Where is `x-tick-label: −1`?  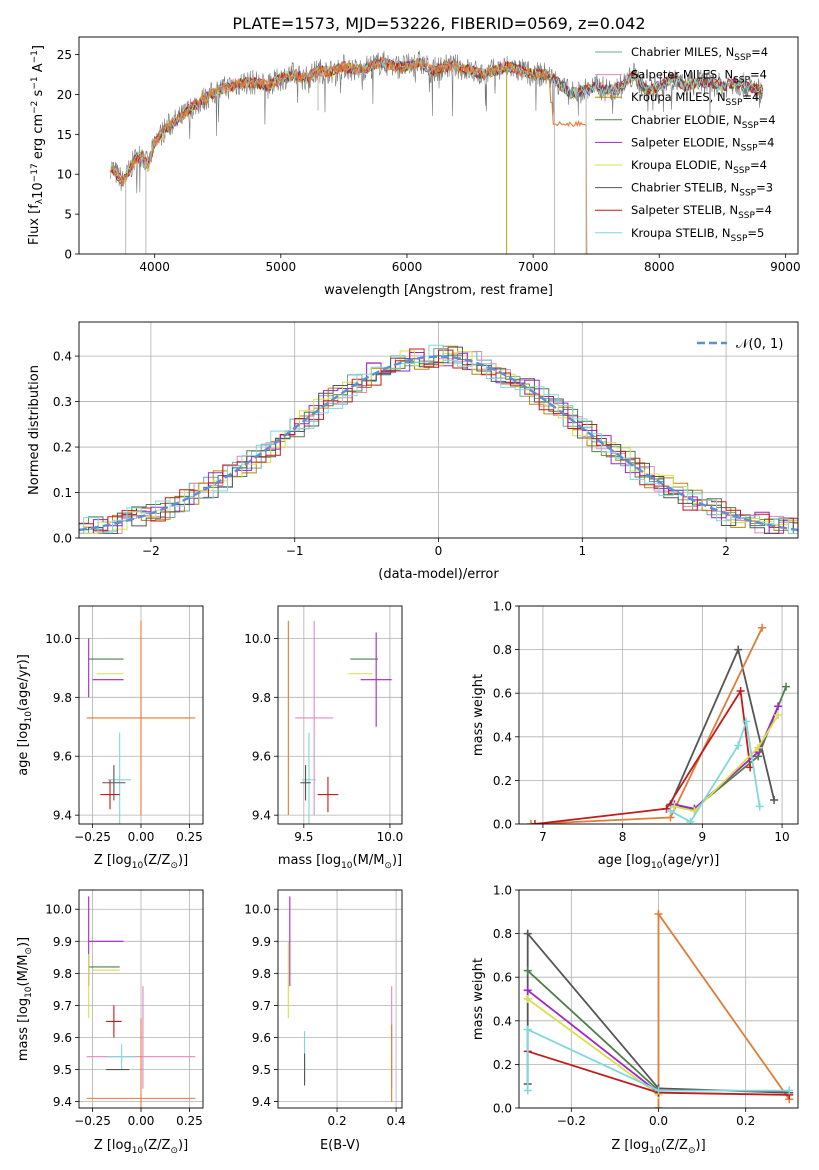
x-tick-label: −1 is located at coordinates (295, 551).